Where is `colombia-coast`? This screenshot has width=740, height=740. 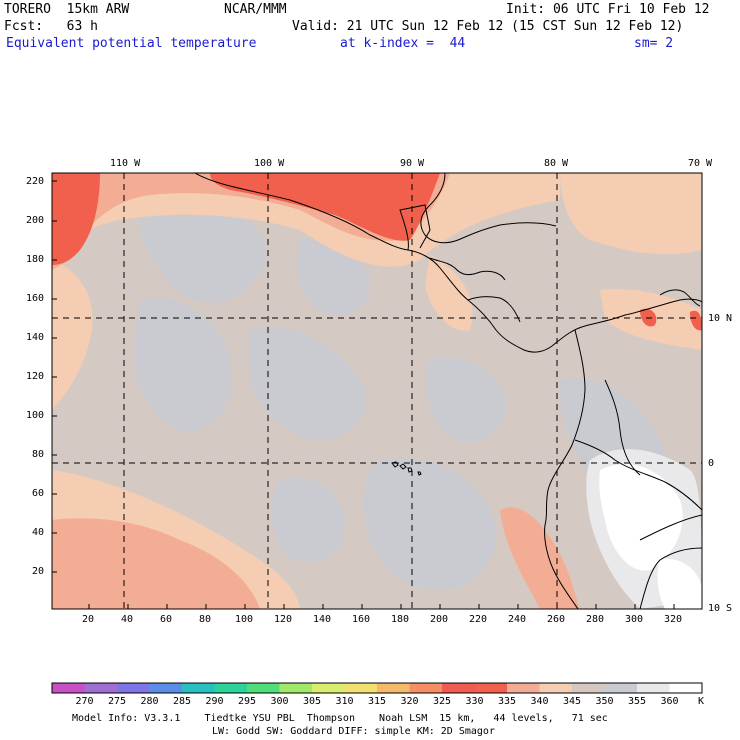
colombia-coast is located at coordinates (626, 322).